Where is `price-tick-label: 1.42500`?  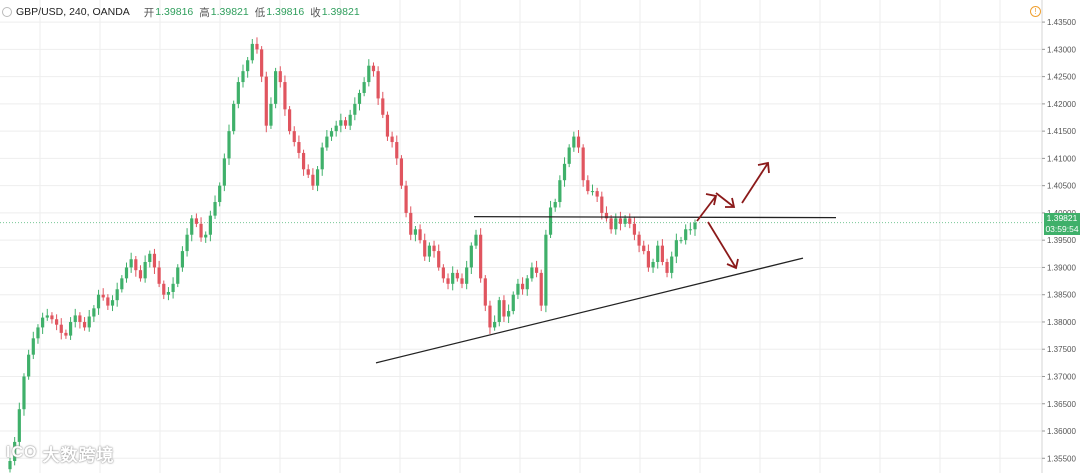 price-tick-label: 1.42500 is located at coordinates (1061, 77).